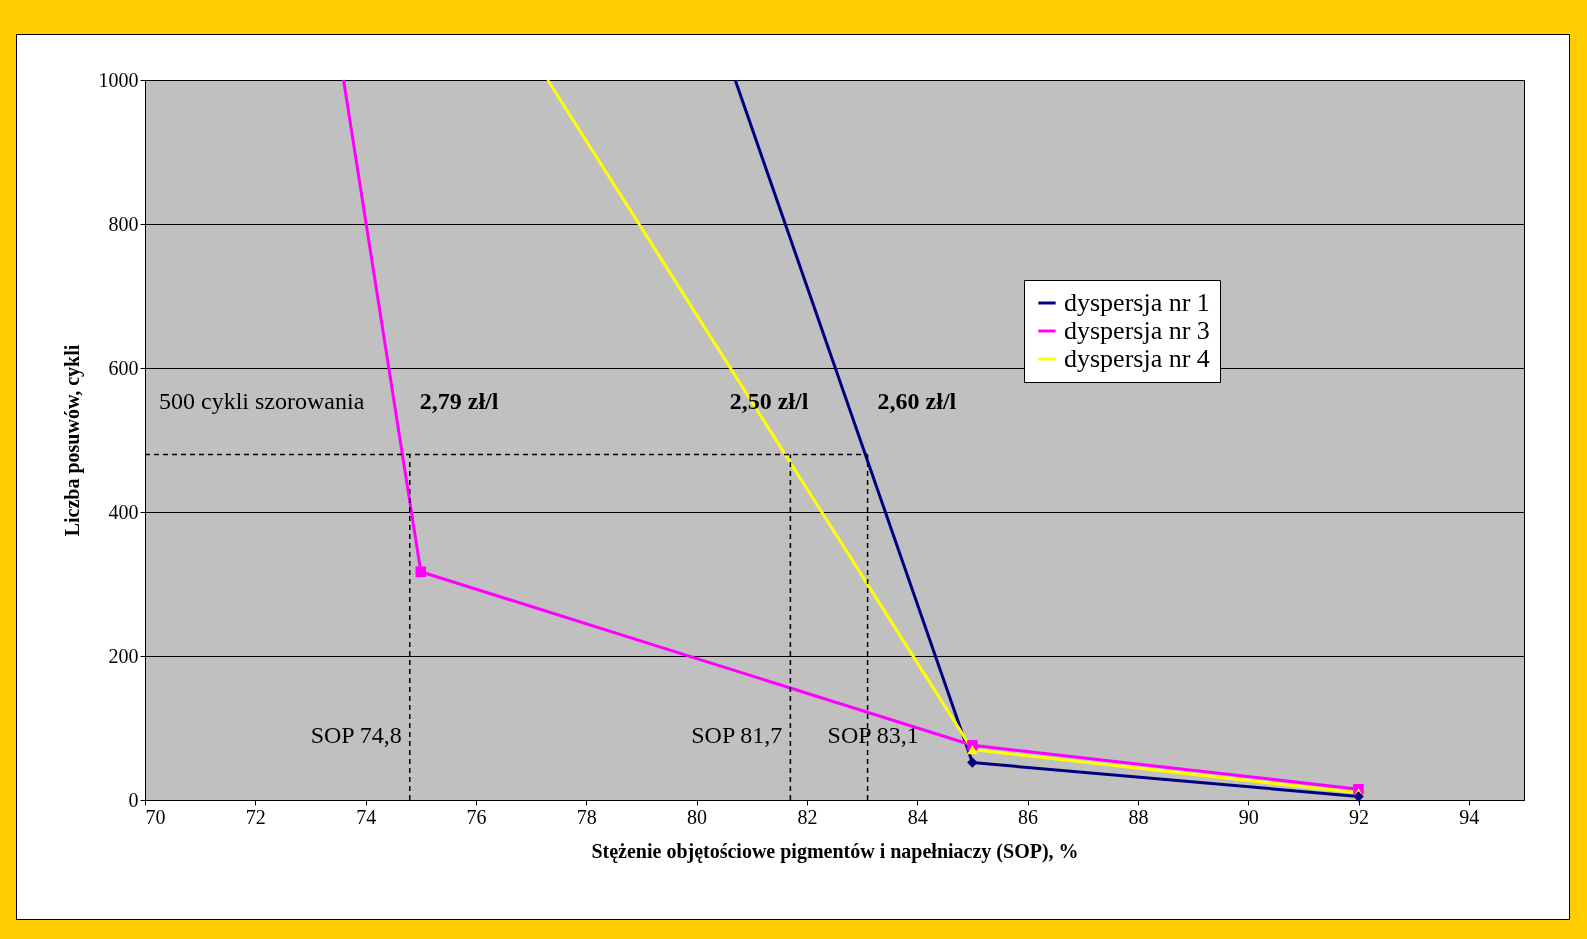  What do you see at coordinates (917, 816) in the screenshot?
I see `x-tick-label: 84` at bounding box center [917, 816].